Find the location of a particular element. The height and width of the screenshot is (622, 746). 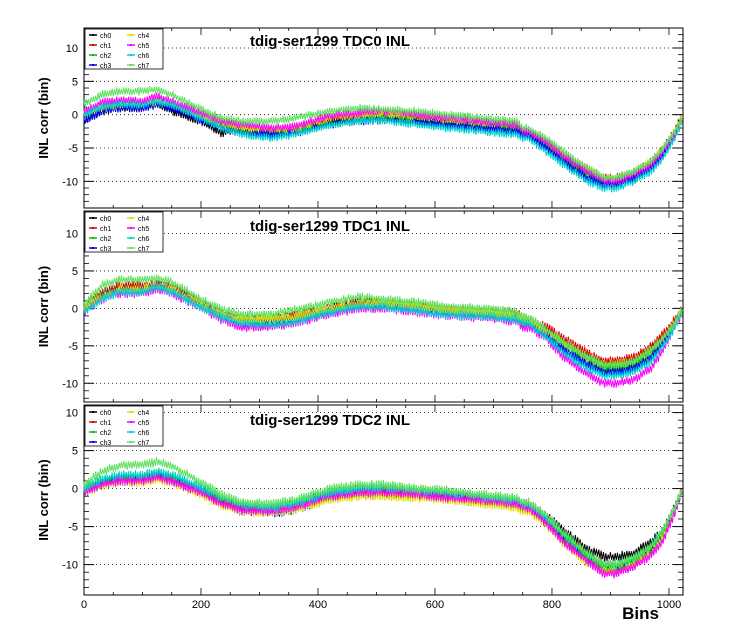

x-tick-label: 0 is located at coordinates (84, 605).